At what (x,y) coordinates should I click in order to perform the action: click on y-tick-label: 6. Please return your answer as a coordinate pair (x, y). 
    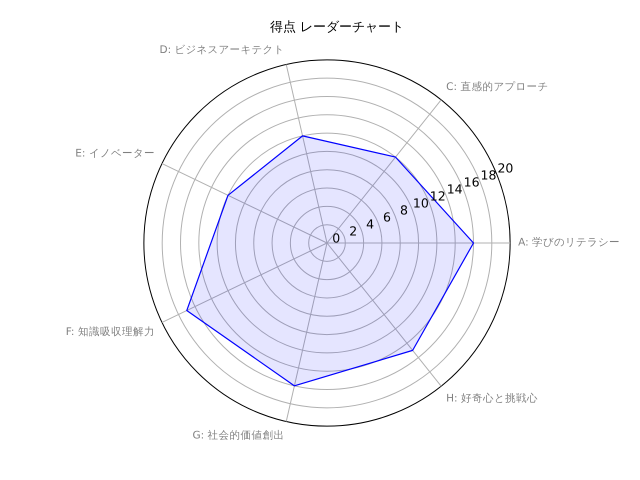
    Looking at the image, I should click on (387, 216).